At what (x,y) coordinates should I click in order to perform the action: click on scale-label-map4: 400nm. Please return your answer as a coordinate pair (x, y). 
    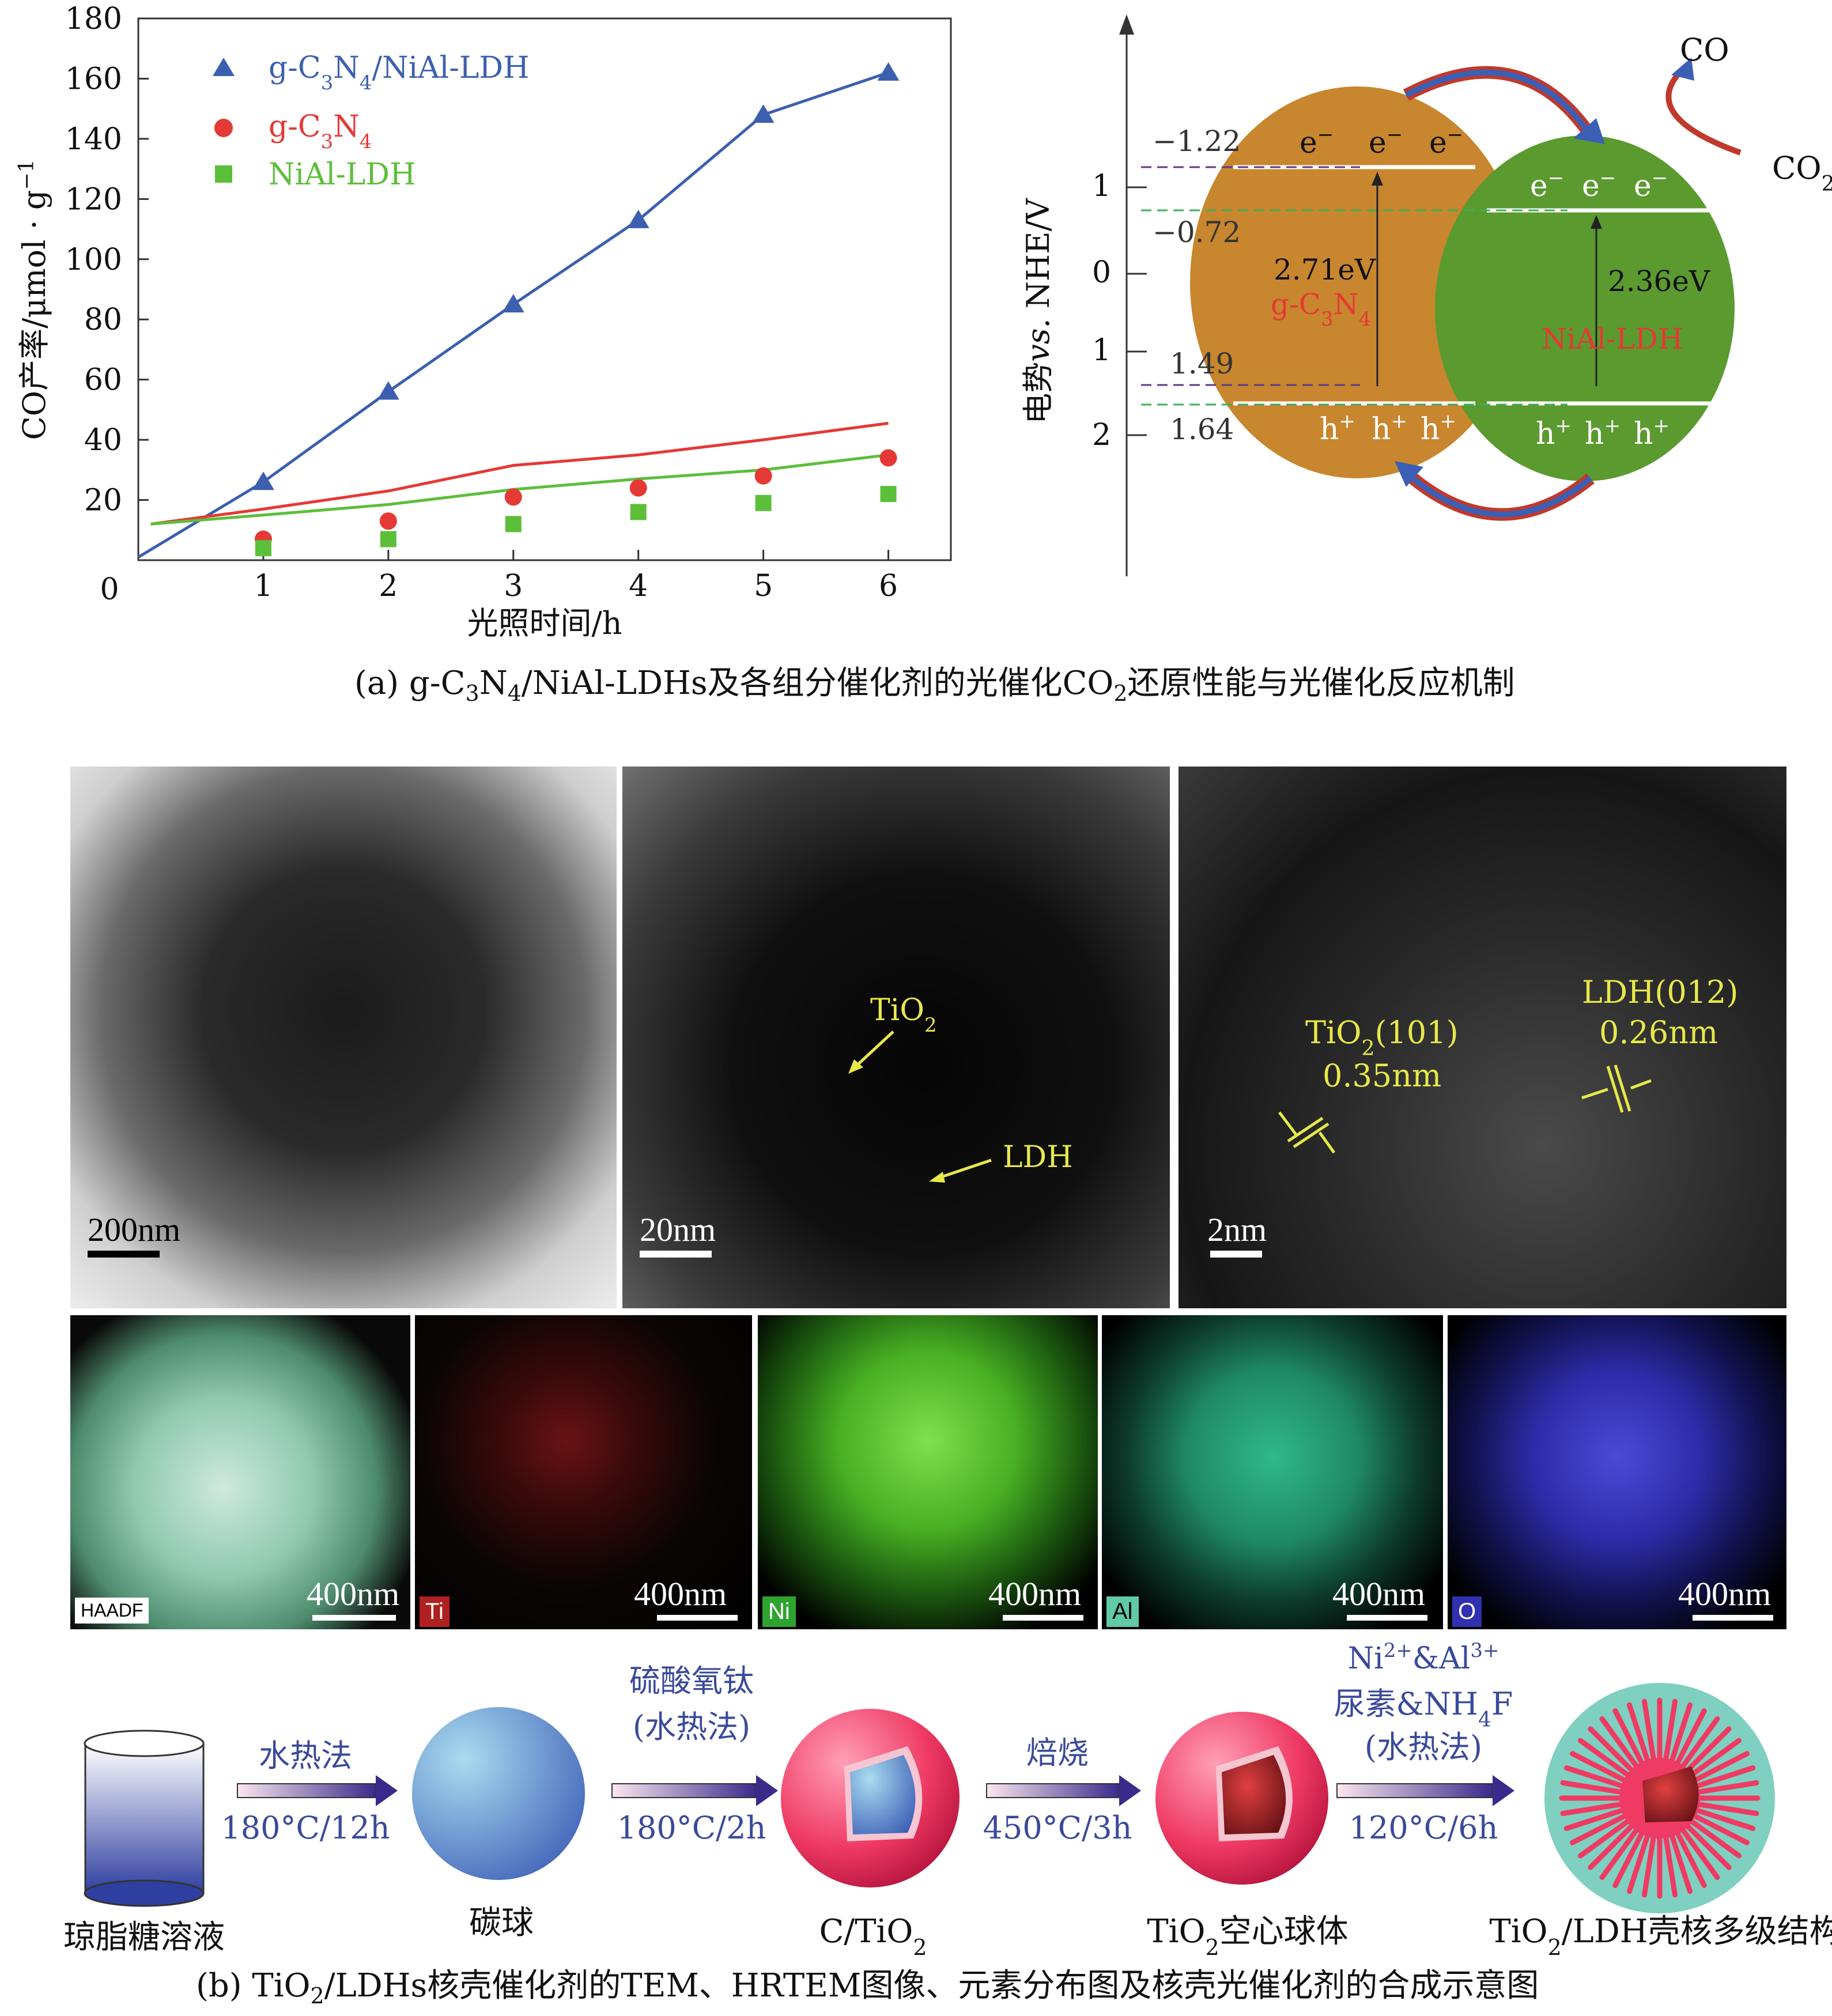
    Looking at the image, I should click on (1379, 1594).